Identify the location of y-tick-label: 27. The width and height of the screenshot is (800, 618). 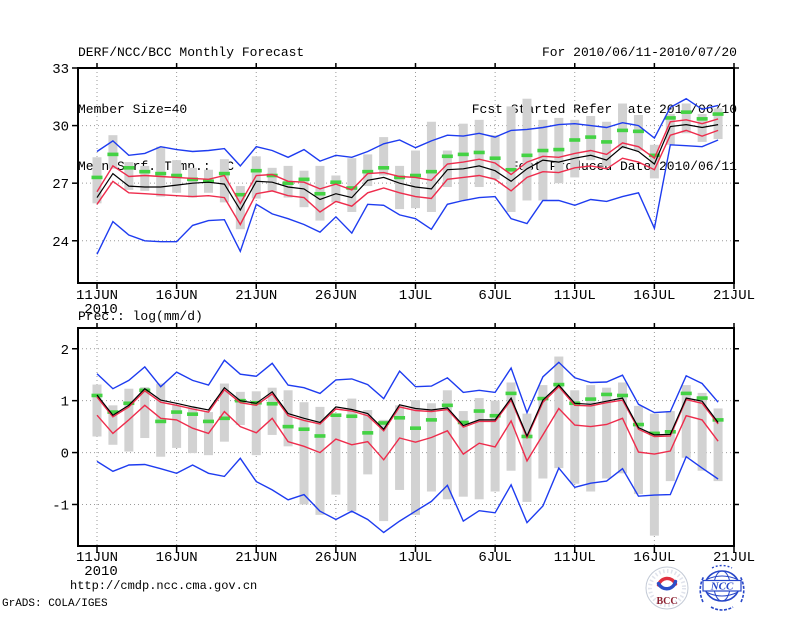
(60, 185).